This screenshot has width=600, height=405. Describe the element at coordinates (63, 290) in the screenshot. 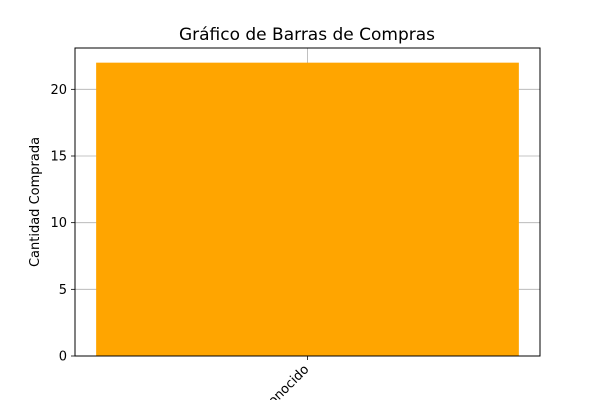

I see `y-tick-label: 5` at that location.